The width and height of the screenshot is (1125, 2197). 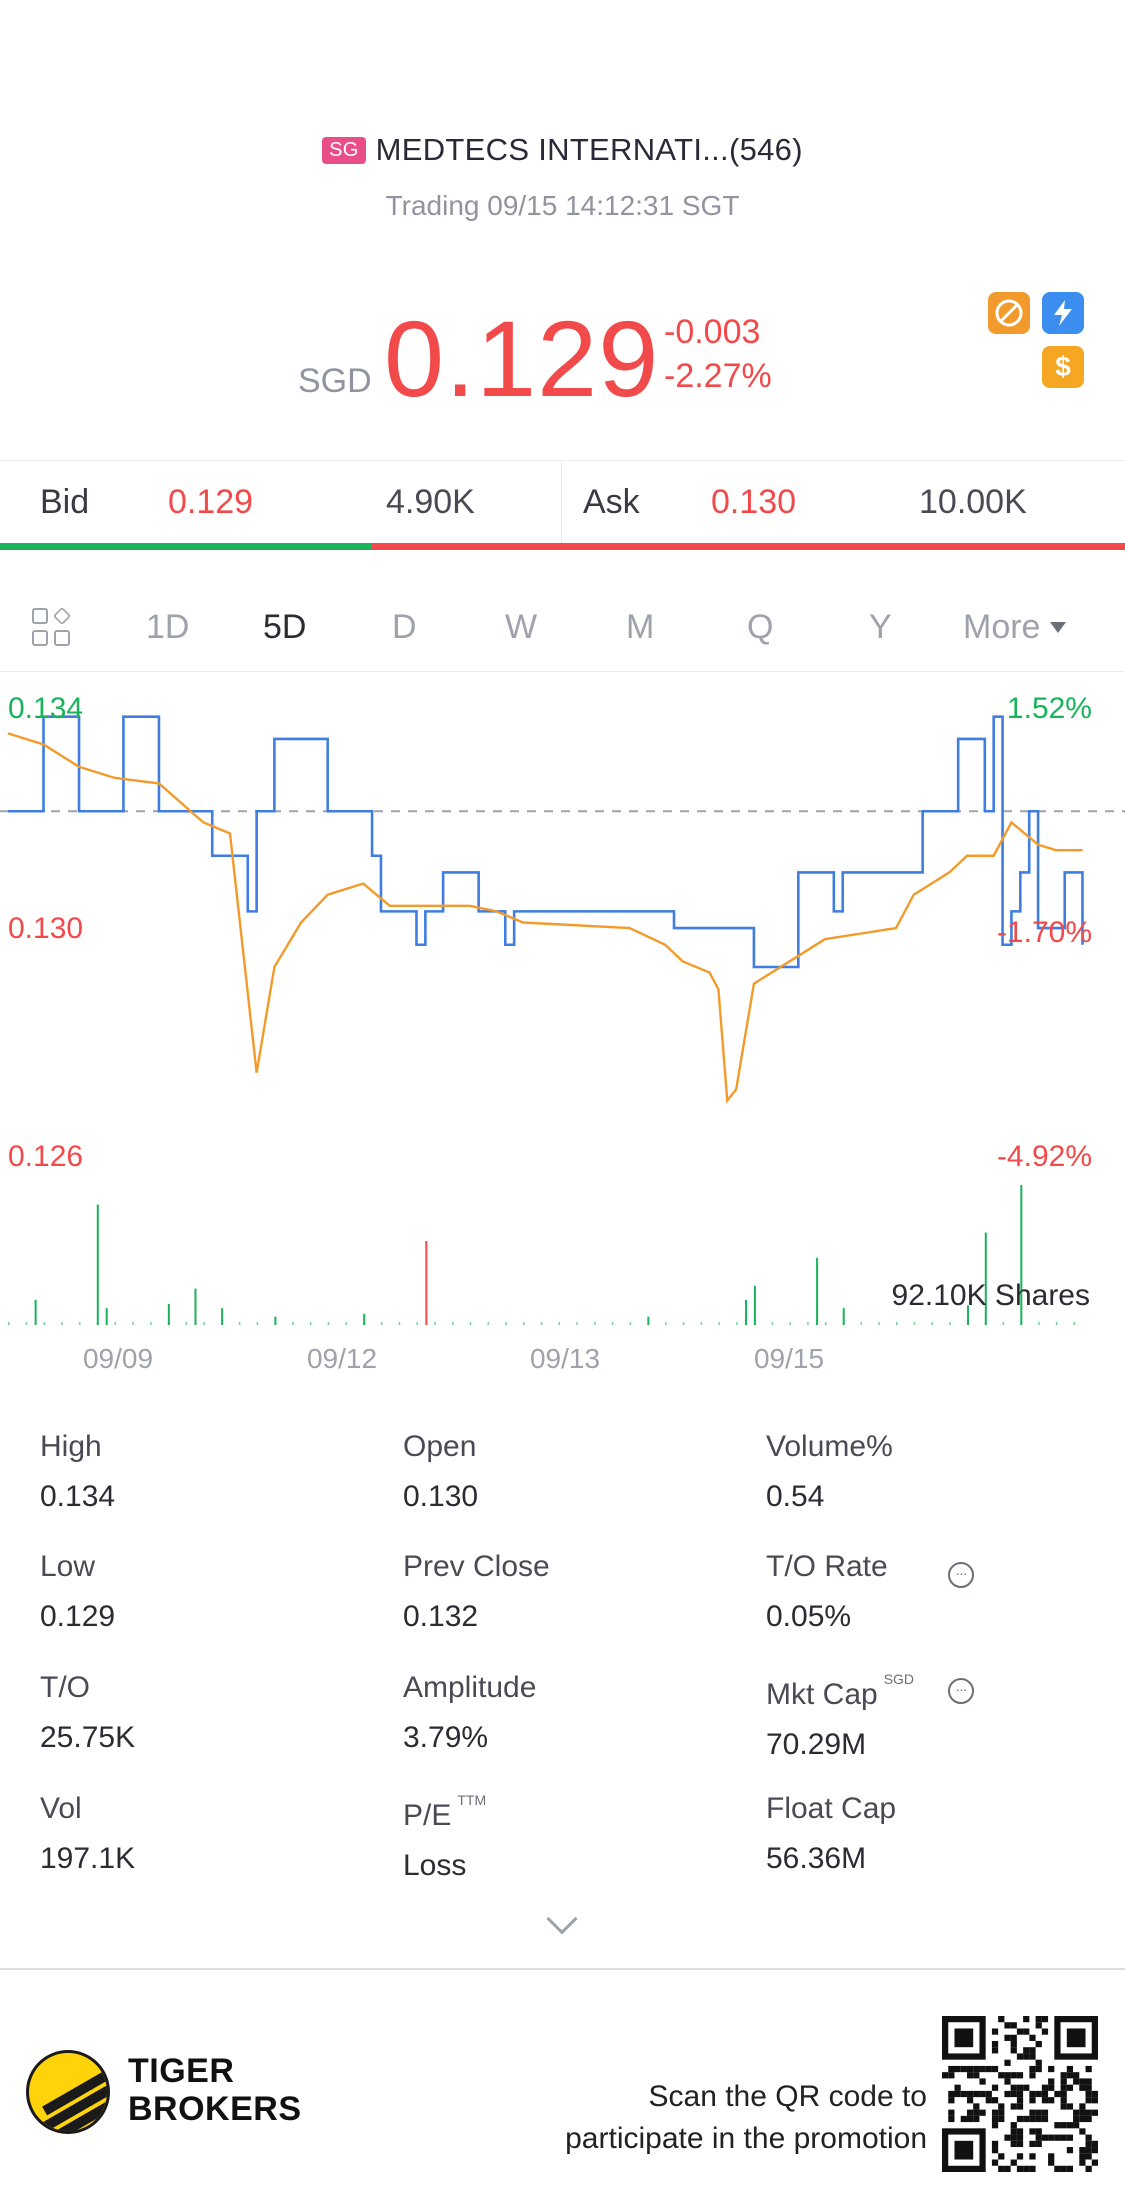 What do you see at coordinates (335, 381) in the screenshot?
I see `currency-label: SGD` at bounding box center [335, 381].